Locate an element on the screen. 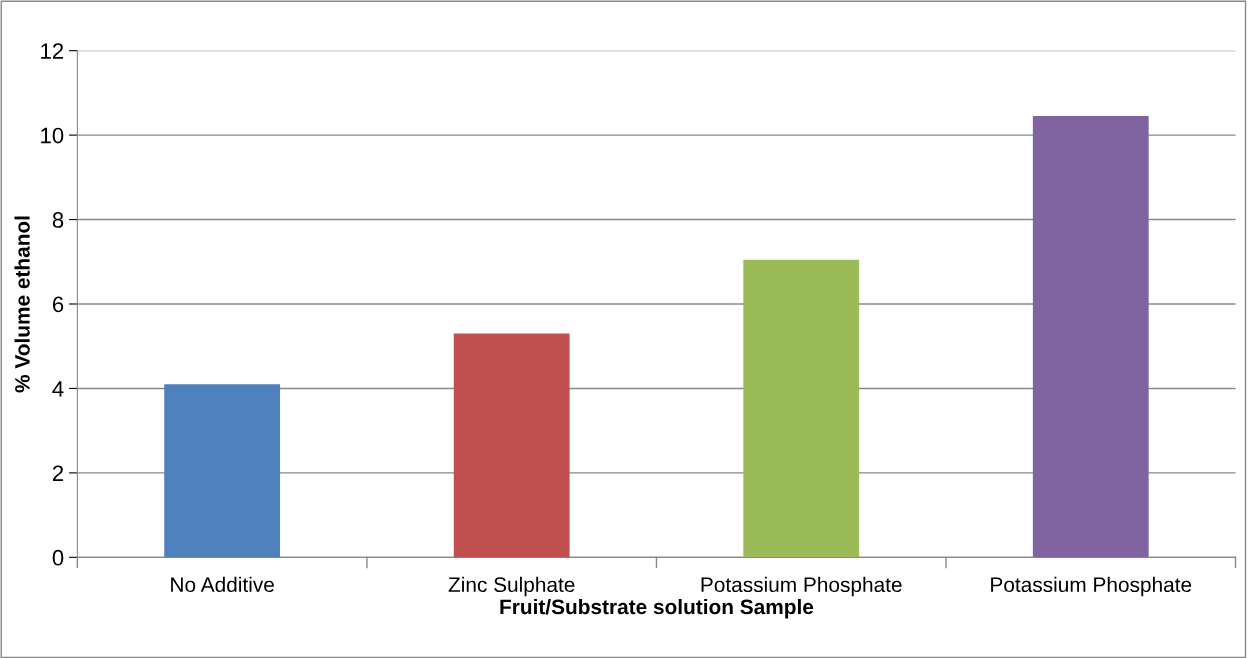 This screenshot has height=658, width=1248. x-tick-label: Zinc Sulphate is located at coordinates (511, 586).